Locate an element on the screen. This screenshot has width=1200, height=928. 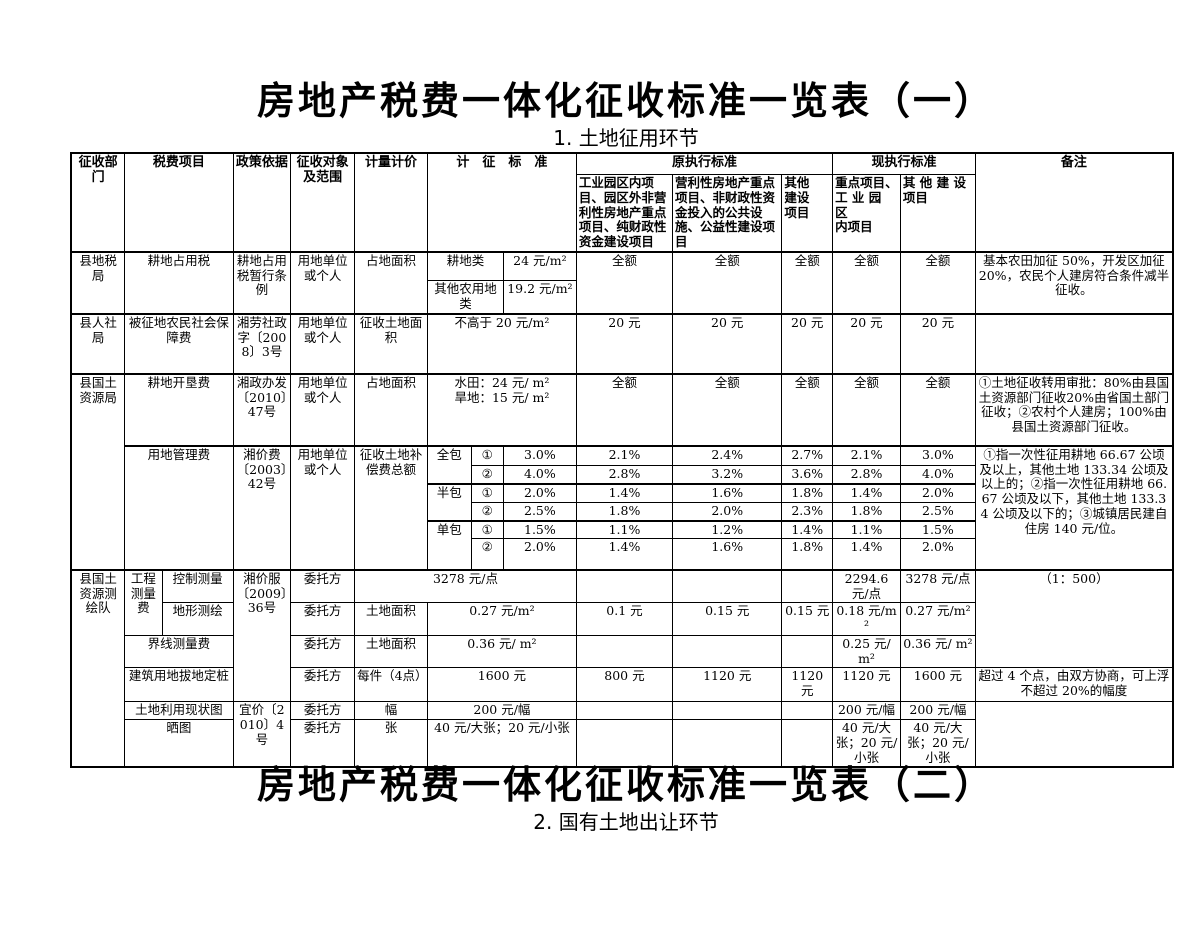
standard-value-cell: 2.5% is located at coordinates (539, 511).